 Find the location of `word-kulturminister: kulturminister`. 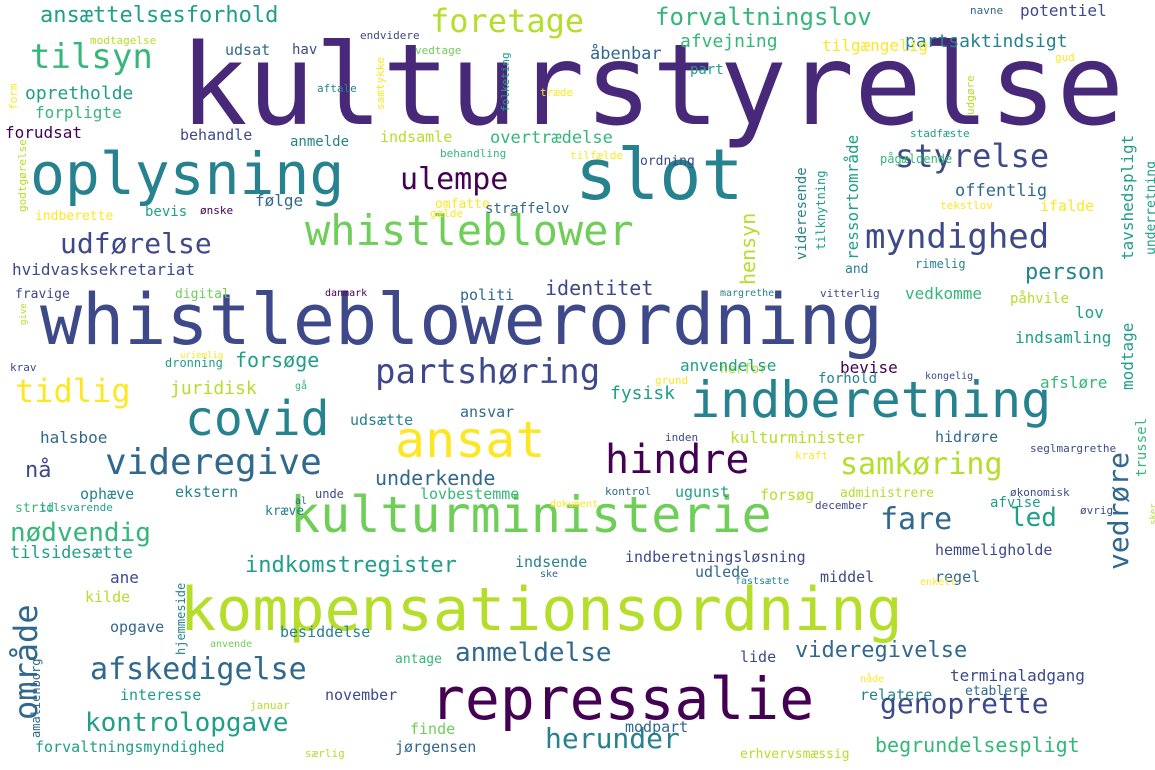

word-kulturminister: kulturminister is located at coordinates (797, 437).